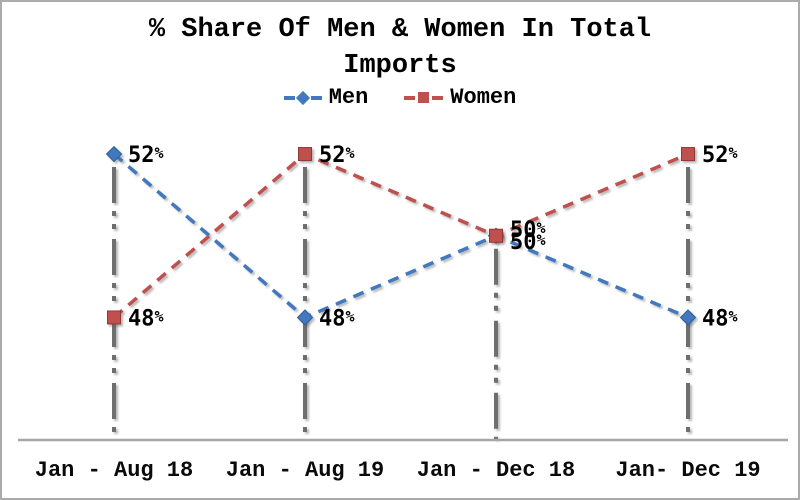 Image resolution: width=800 pixels, height=500 pixels. I want to click on x-axis-label: Jan- Dec 19, so click(687, 470).